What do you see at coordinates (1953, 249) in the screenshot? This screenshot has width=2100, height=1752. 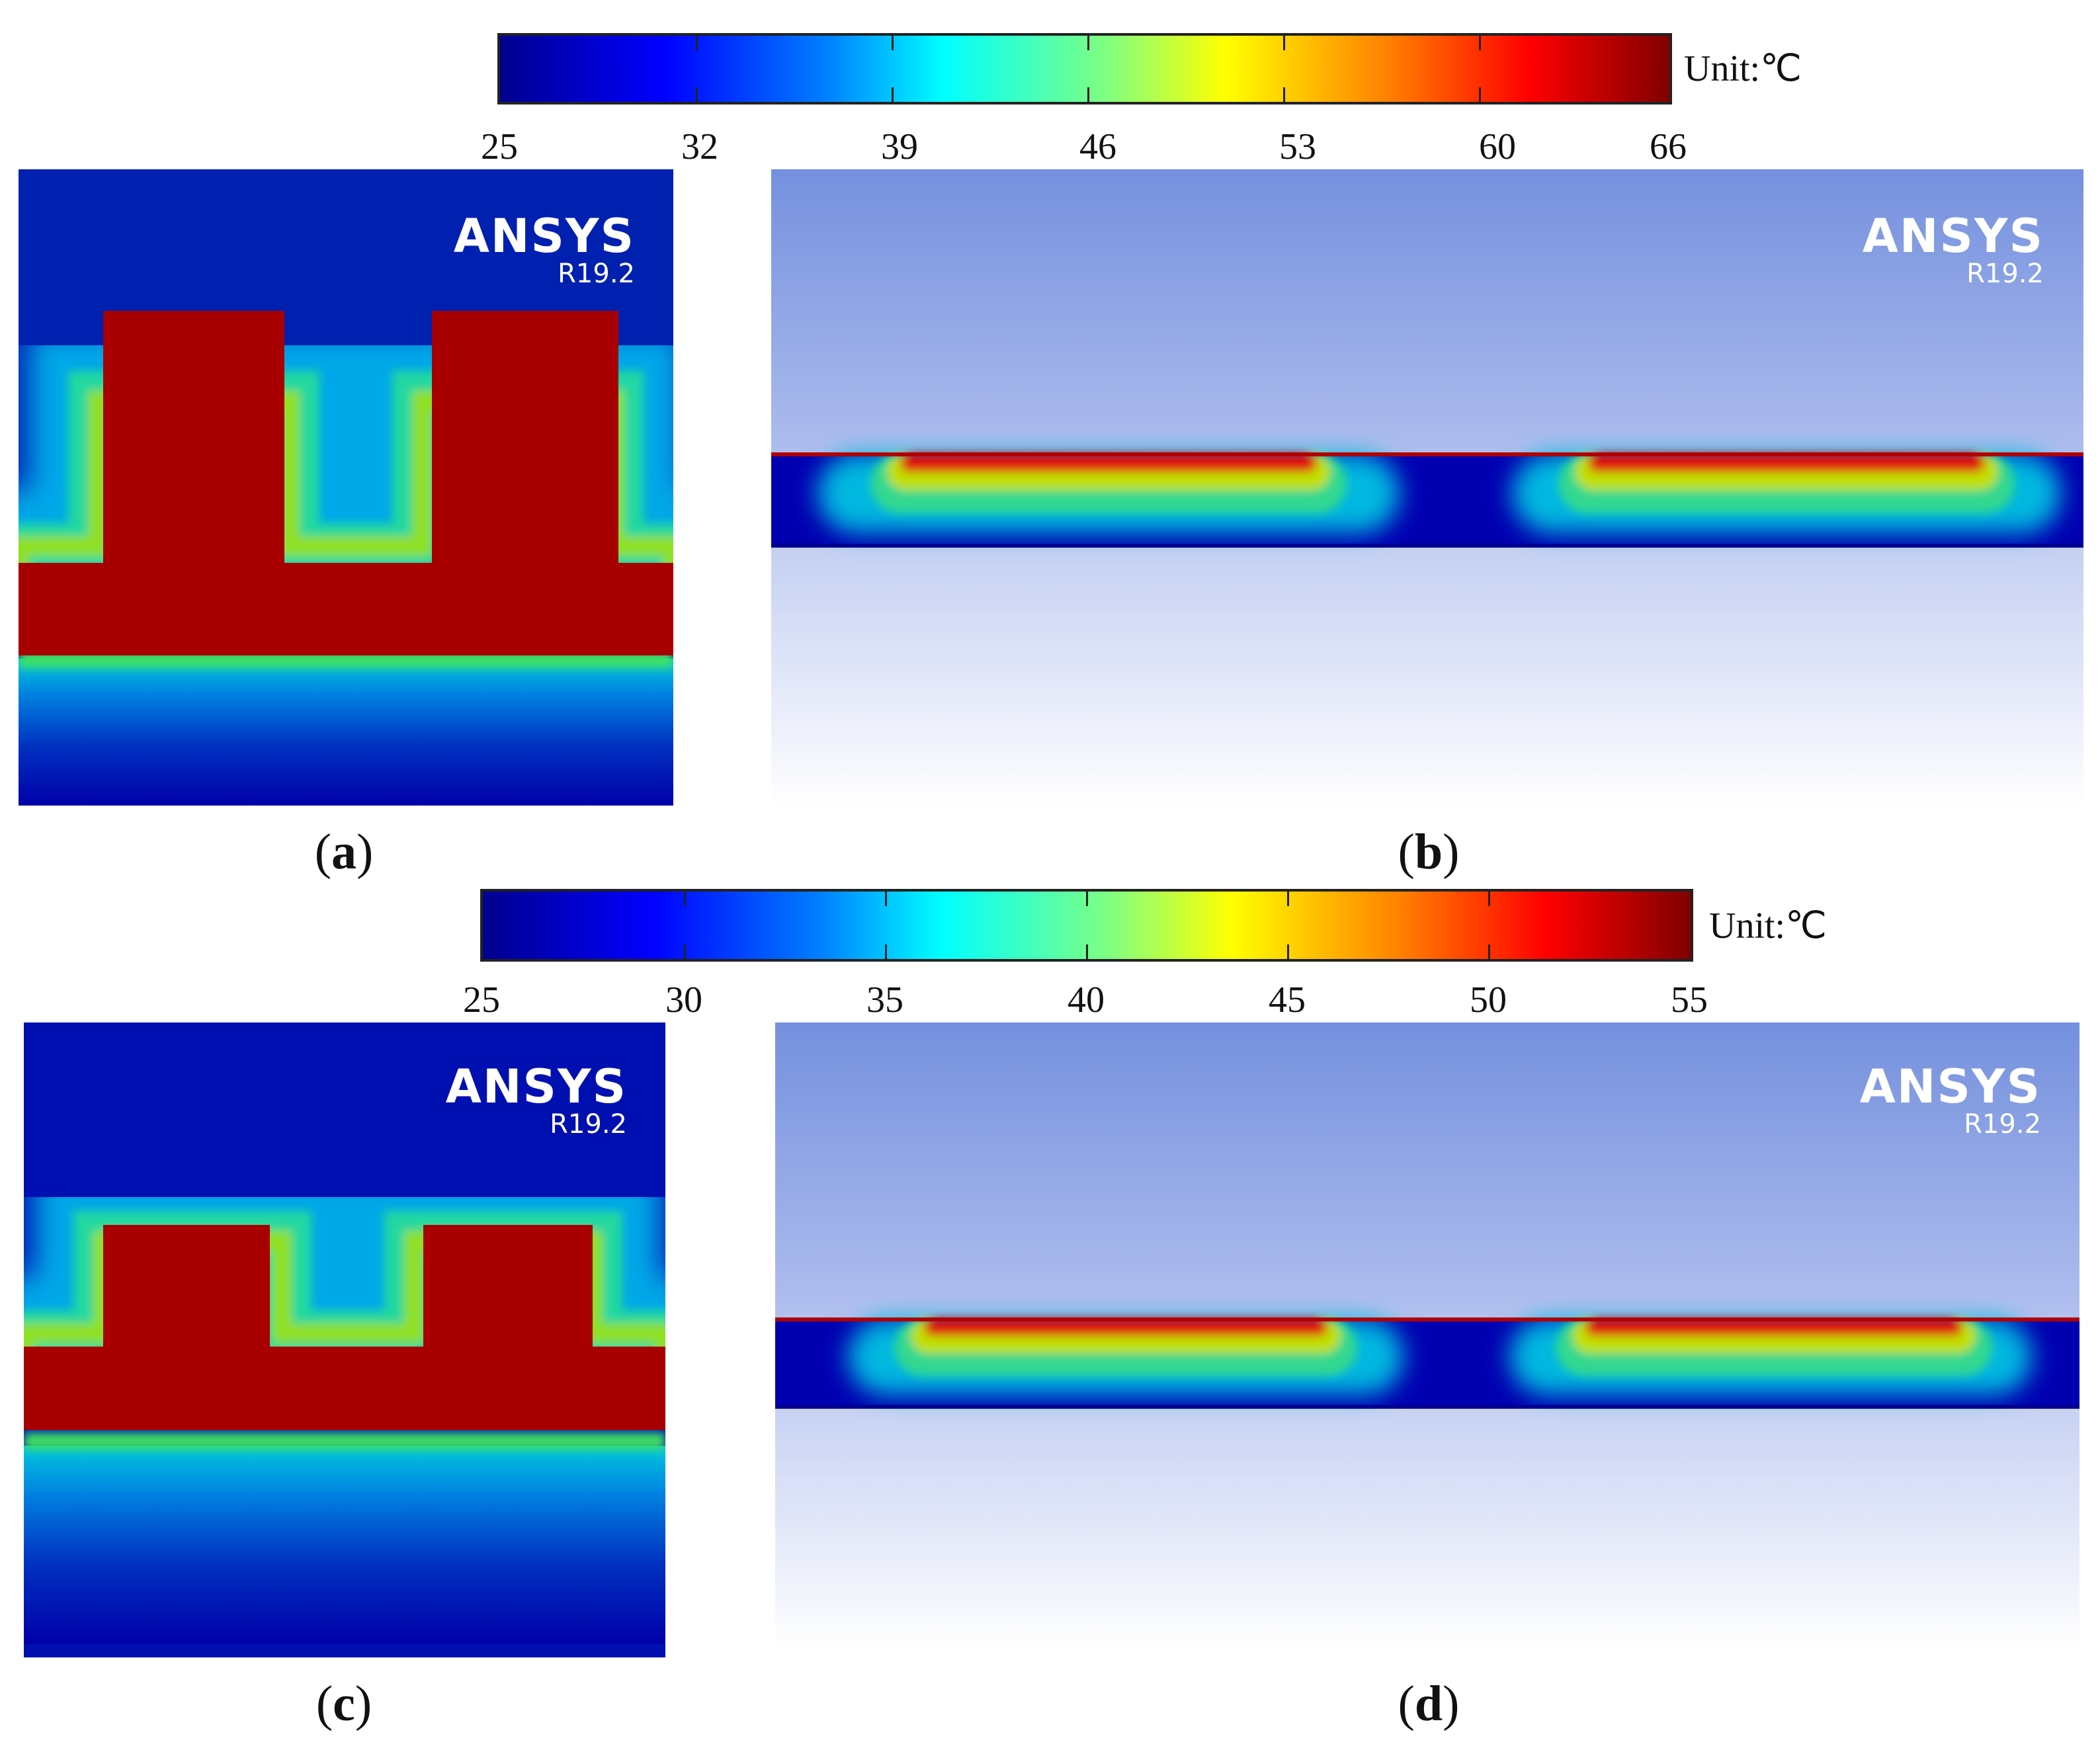 I see `panel-b-ansys-logo: ANSYS R19.2` at bounding box center [1953, 249].